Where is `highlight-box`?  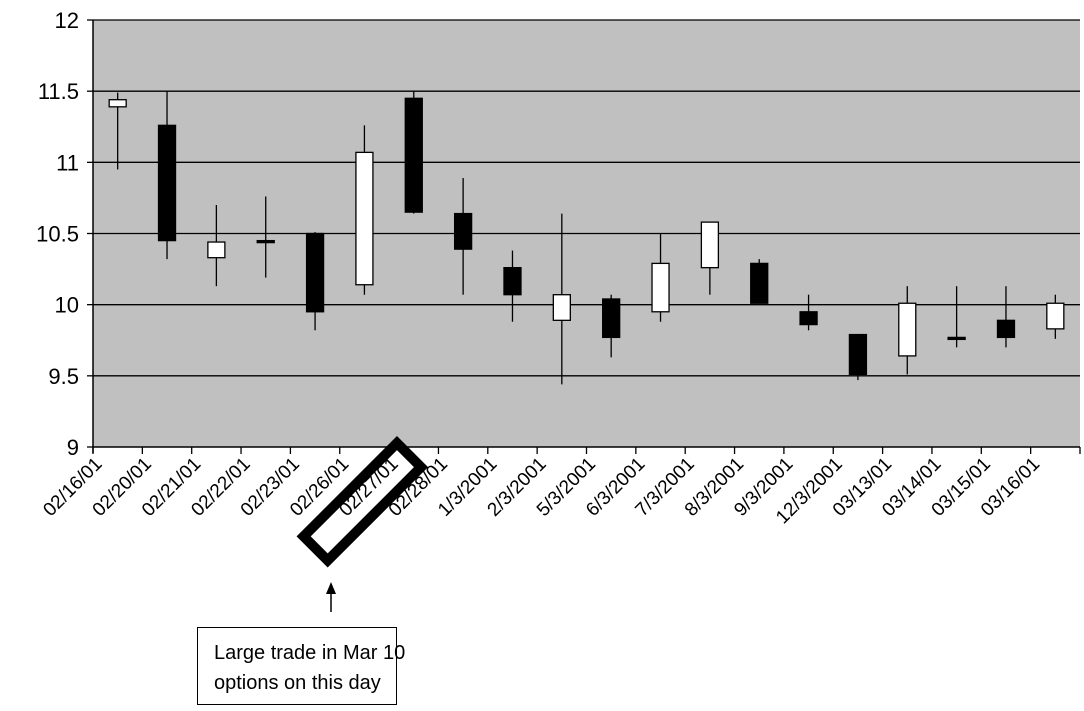
highlight-box is located at coordinates (362, 502).